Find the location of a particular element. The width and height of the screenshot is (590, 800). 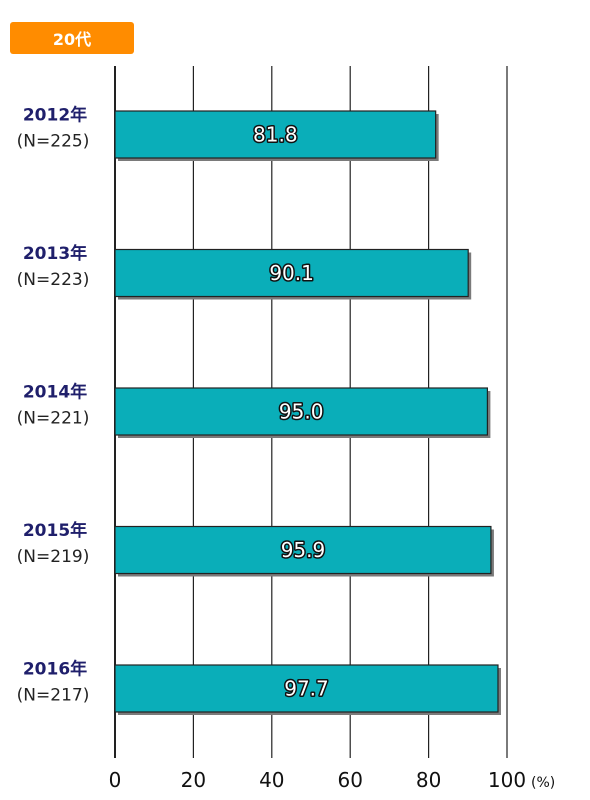

bar-value-label: 95.0 is located at coordinates (301, 412).